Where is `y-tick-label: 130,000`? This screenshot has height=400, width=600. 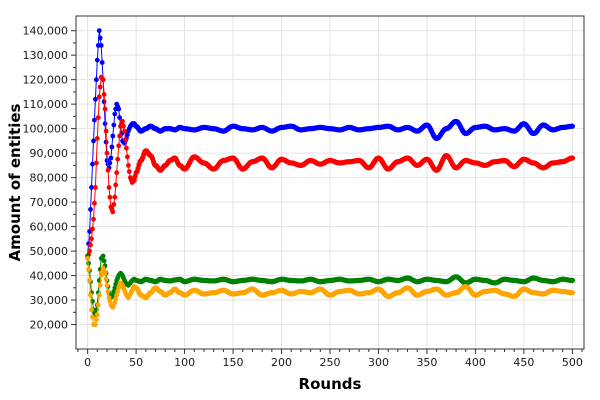
y-tick-label: 130,000 is located at coordinates (46, 55).